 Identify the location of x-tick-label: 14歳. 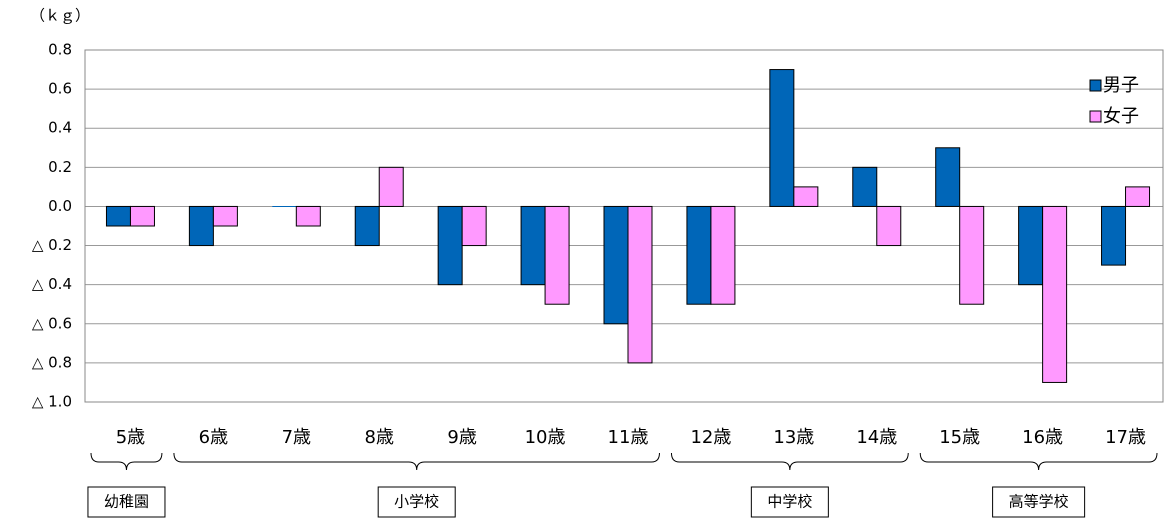
(876, 437).